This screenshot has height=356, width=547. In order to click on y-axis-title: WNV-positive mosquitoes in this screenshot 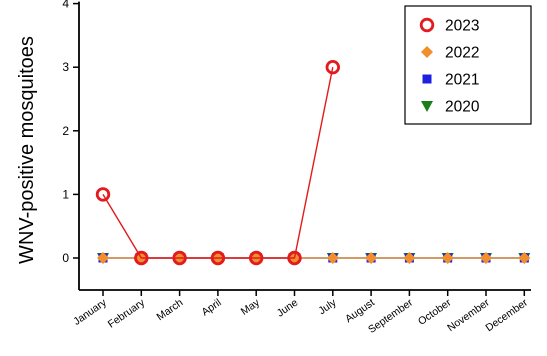, I will do `click(27, 150)`.